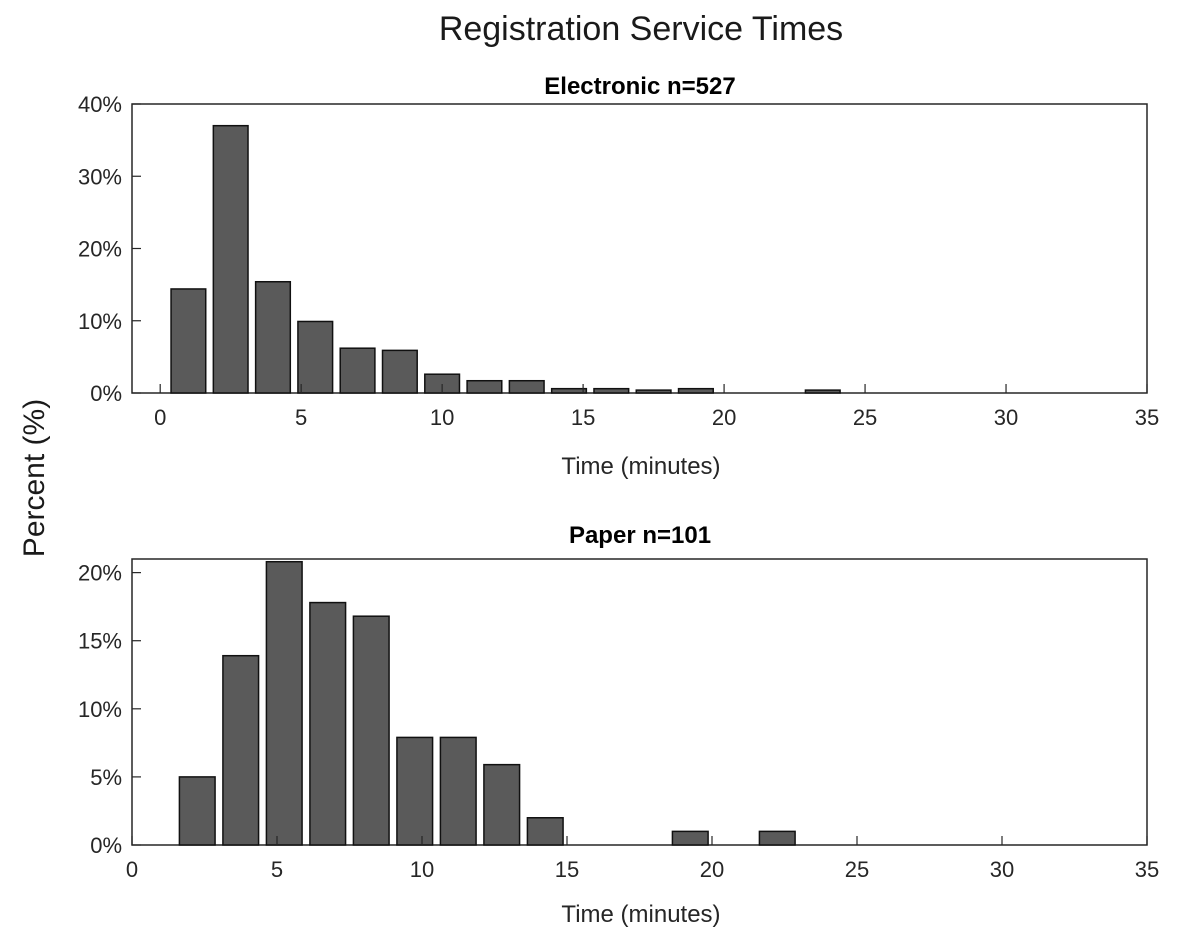 The image size is (1181, 937). Describe the element at coordinates (1147, 417) in the screenshot. I see `electronic-x-tick-label: 35` at that location.